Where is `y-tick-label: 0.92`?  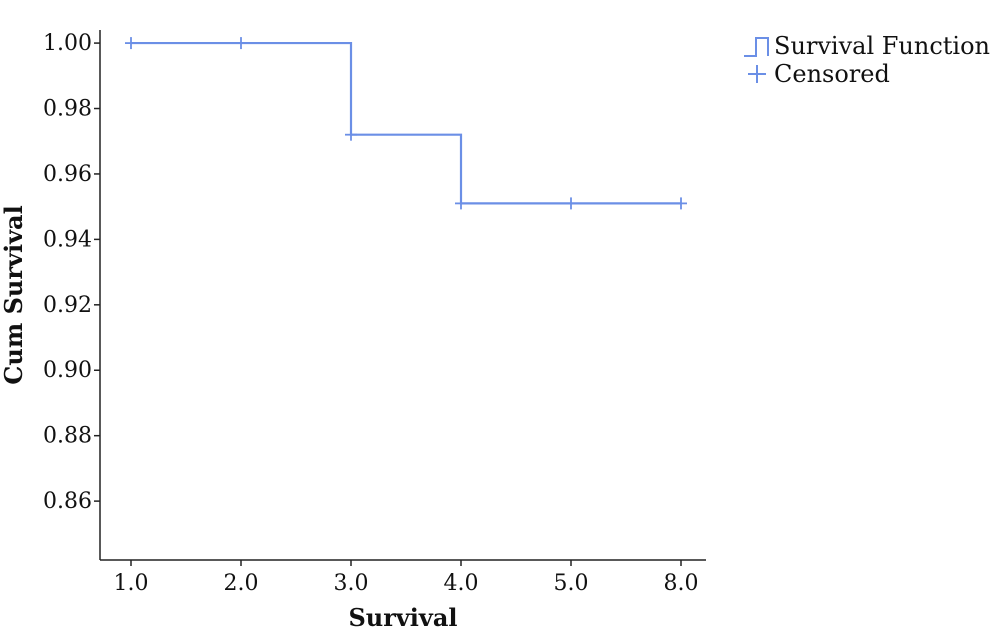
y-tick-label: 0.92 is located at coordinates (67, 305).